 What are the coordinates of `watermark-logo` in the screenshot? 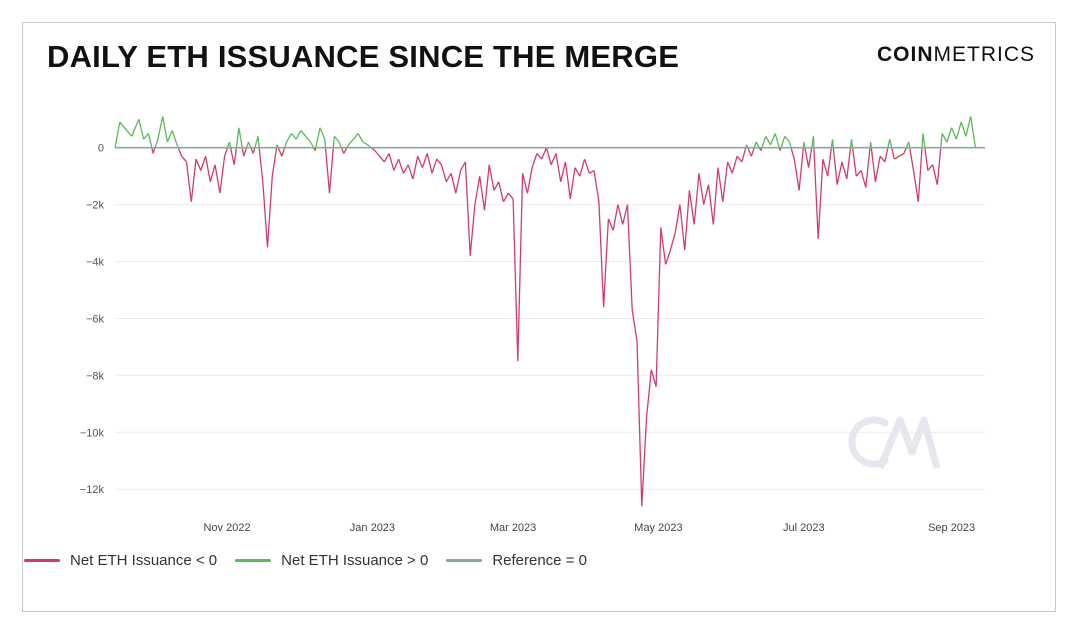 It's located at (894, 443).